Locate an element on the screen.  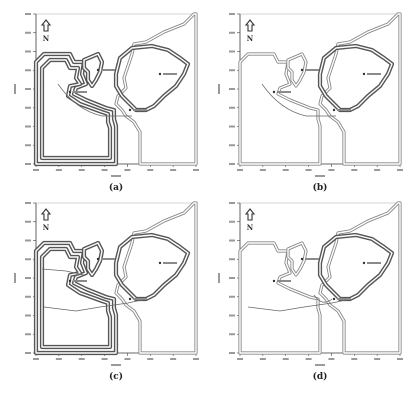
panel-caption: (c) is located at coordinates (116, 376).